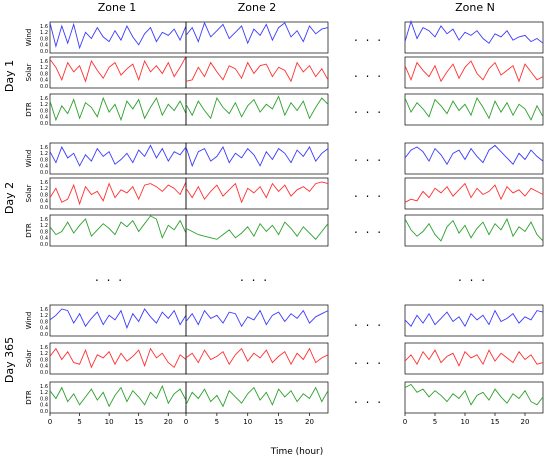 This screenshot has height=462, width=550. I want to click on ellipsis-between-days-zonen: . . ., so click(472, 277).